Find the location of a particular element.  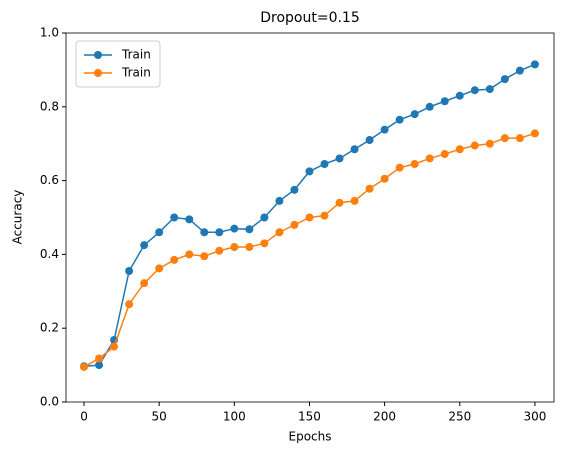

y-tick-label: 0.8 is located at coordinates (49, 106).